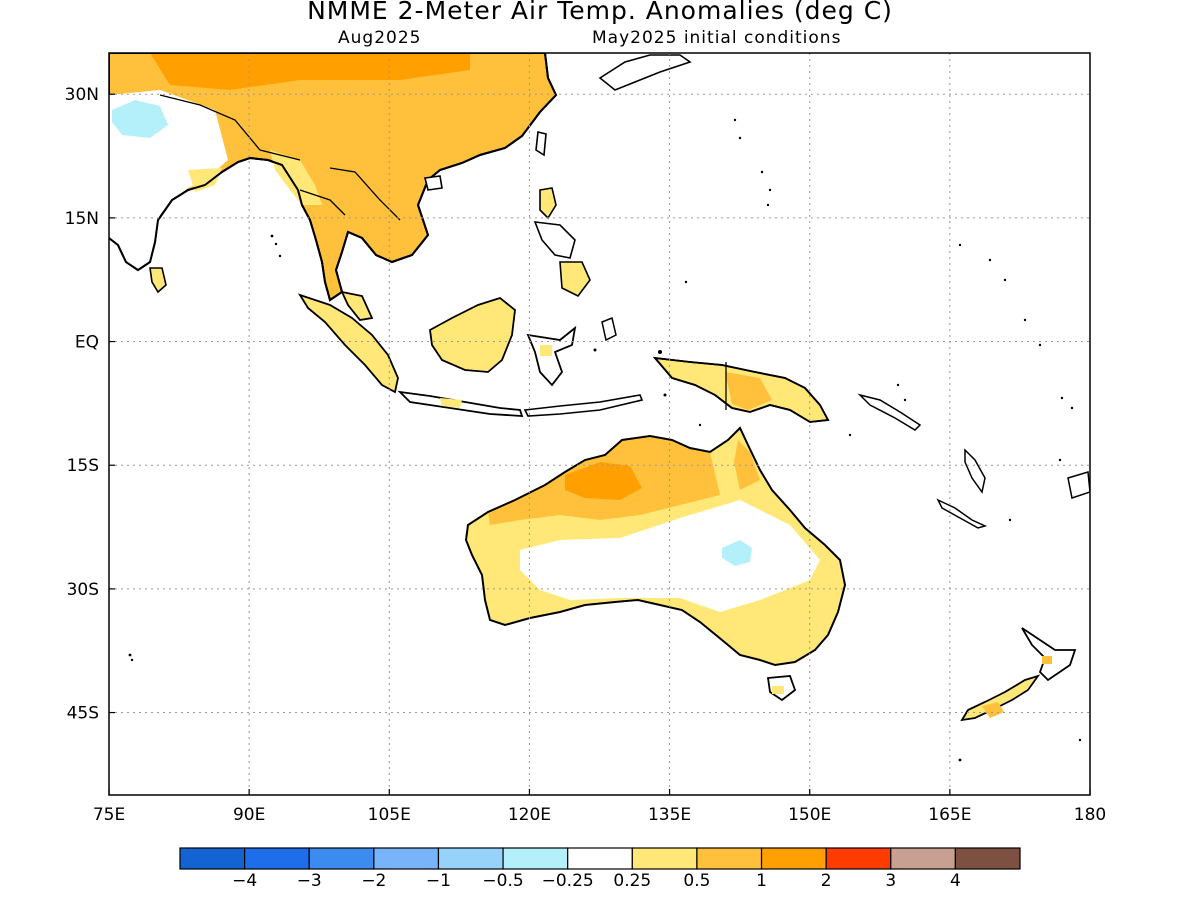 The image size is (1200, 900). I want to click on land-solomon-islands, so click(889, 412).